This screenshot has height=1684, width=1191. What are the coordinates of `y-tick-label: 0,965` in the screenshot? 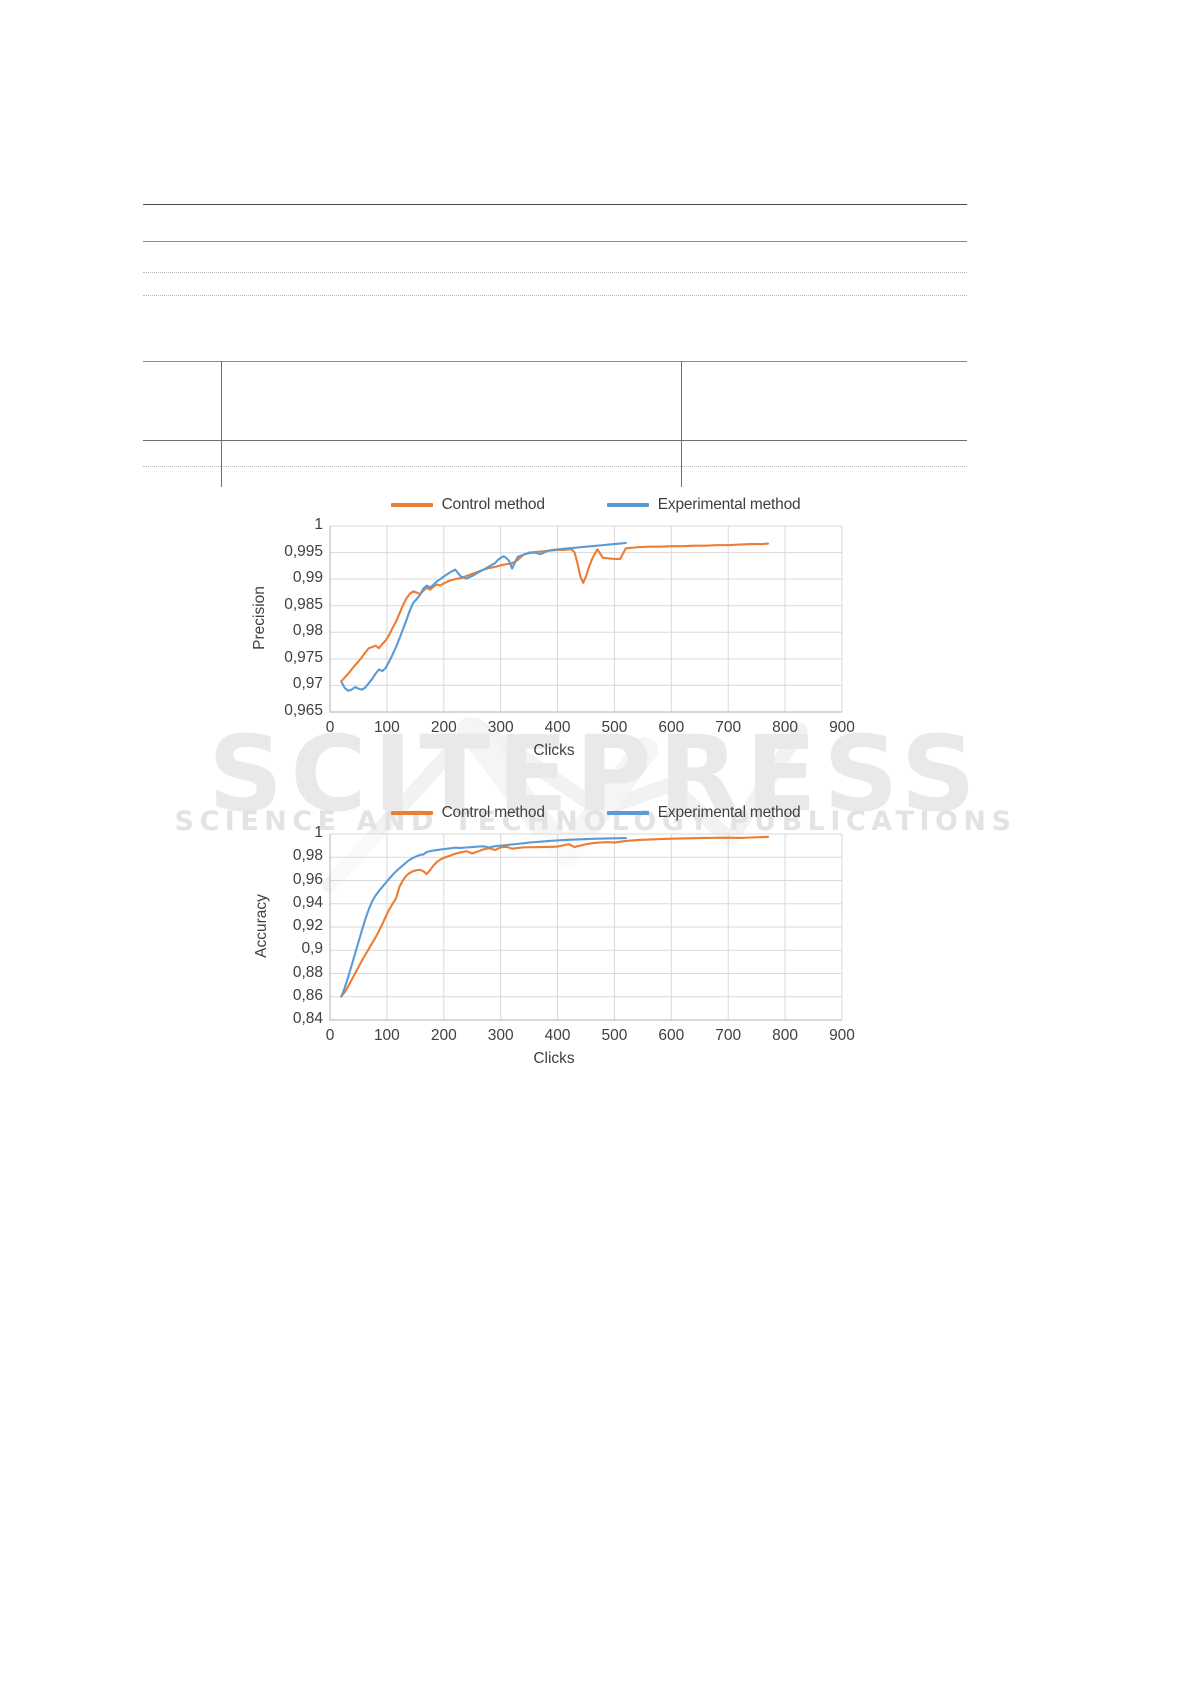 It's located at (303, 710).